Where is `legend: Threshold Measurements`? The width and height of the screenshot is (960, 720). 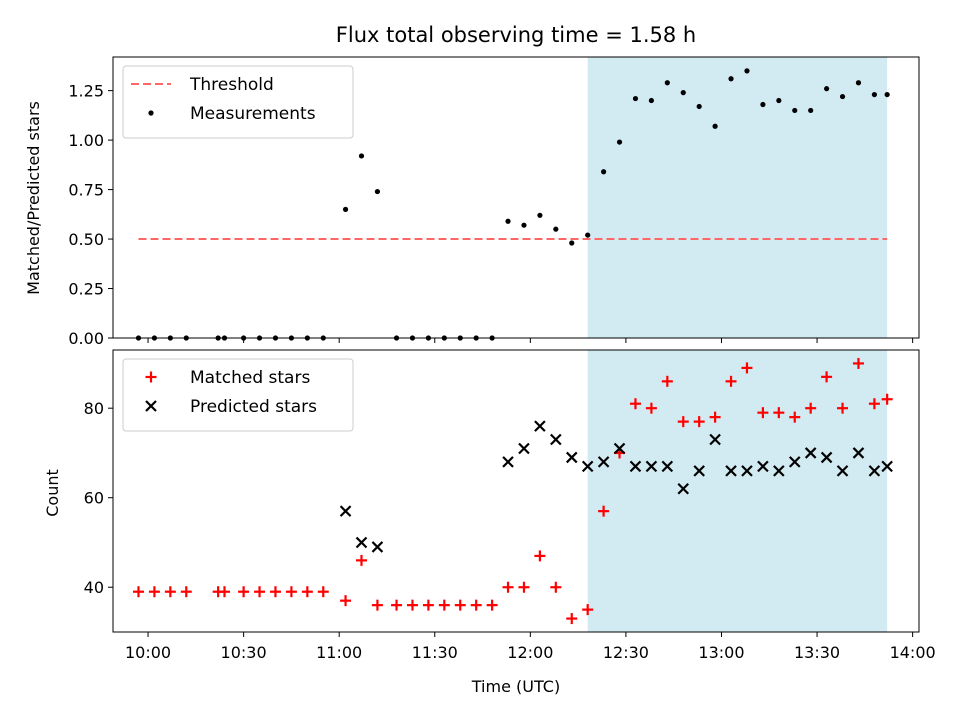 legend: Threshold Measurements is located at coordinates (238, 102).